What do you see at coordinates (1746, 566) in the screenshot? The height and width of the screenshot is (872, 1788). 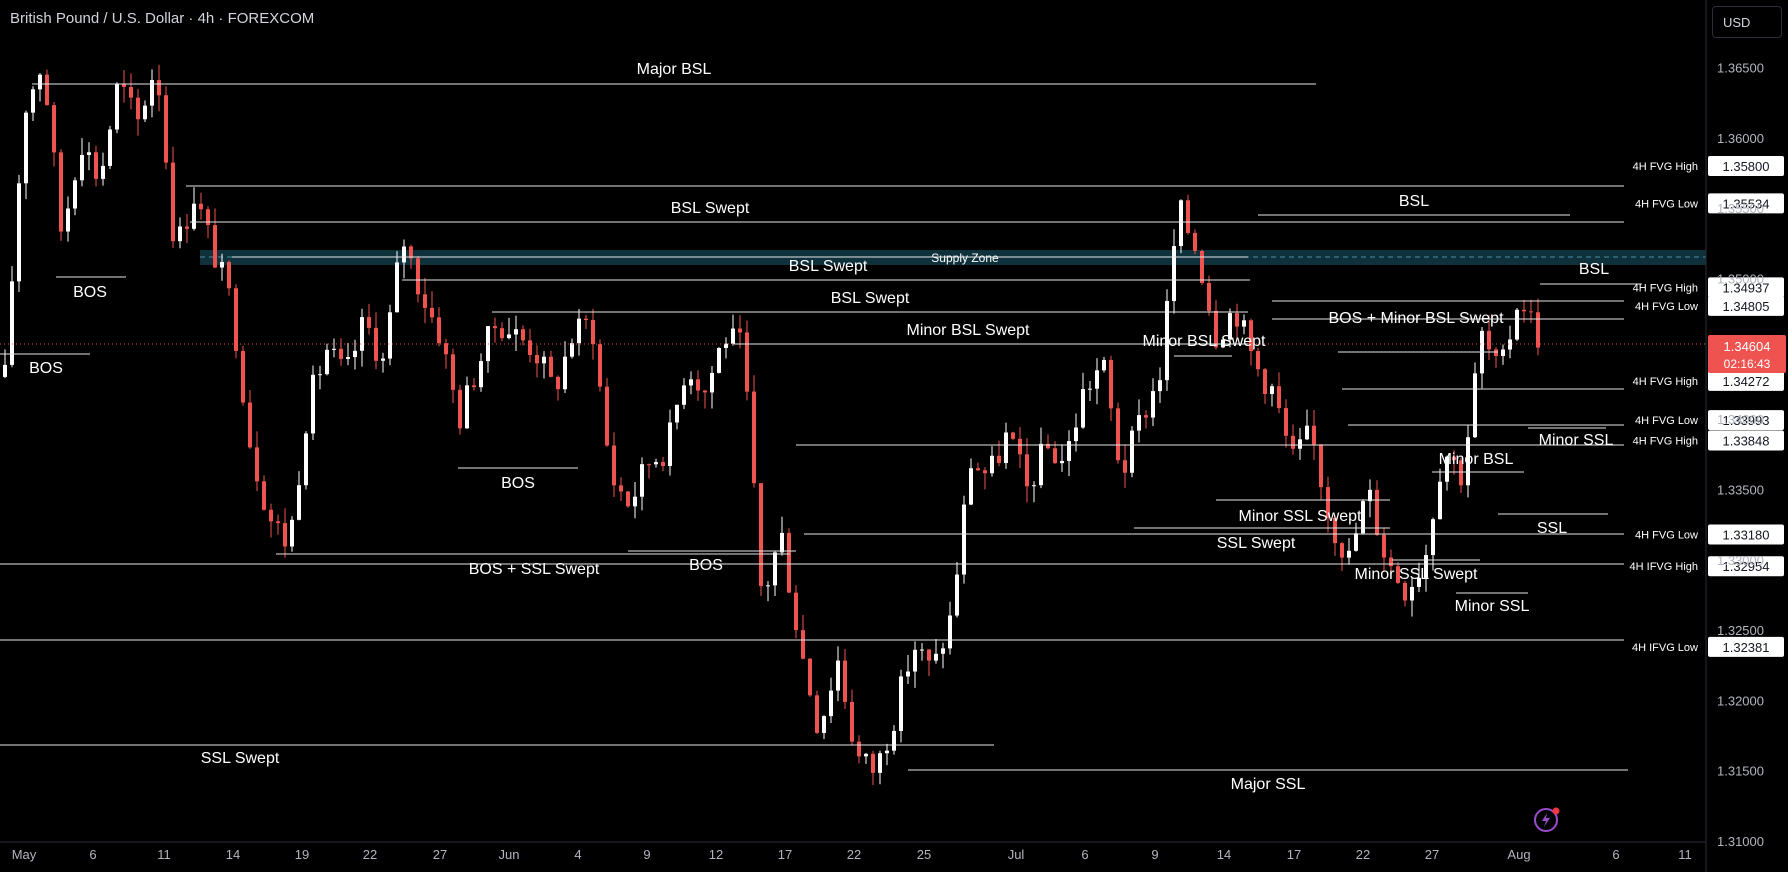 I see `level-tag-price: 1.32954` at bounding box center [1746, 566].